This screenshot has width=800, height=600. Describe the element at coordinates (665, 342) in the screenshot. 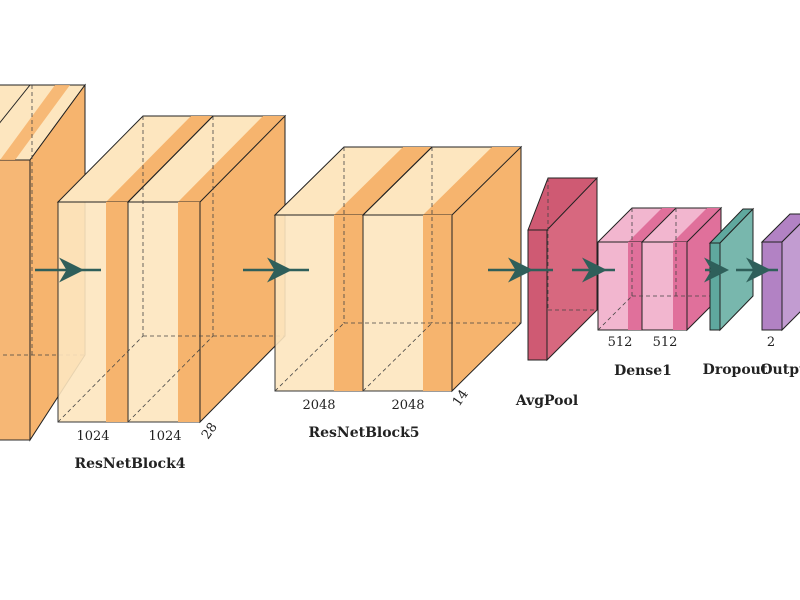

I see `dense1-dim2-label: 512` at that location.